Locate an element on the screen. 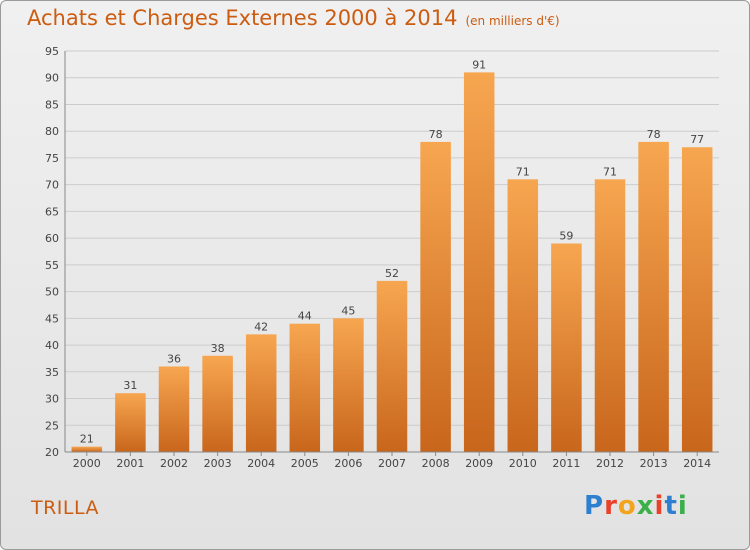  bar-value-label: 42 is located at coordinates (261, 326).